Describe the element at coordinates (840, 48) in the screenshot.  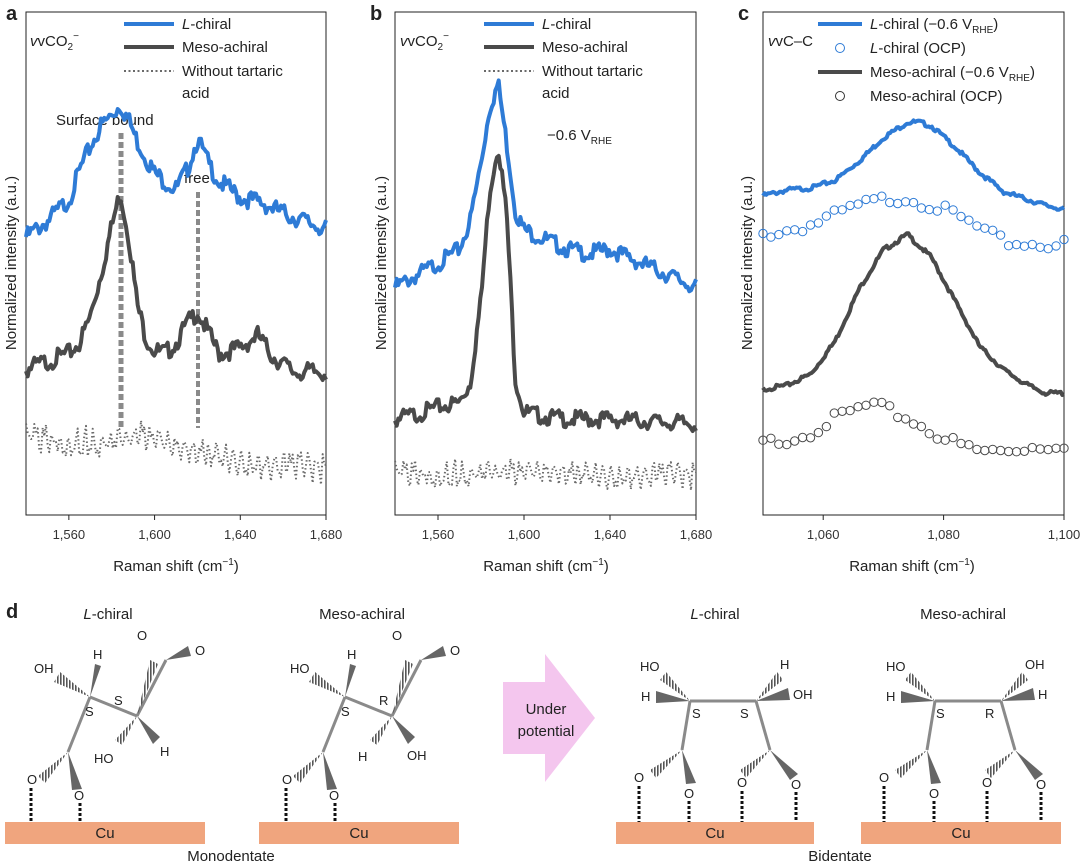
I see `legend-swatch-l-chiral-ocp` at that location.